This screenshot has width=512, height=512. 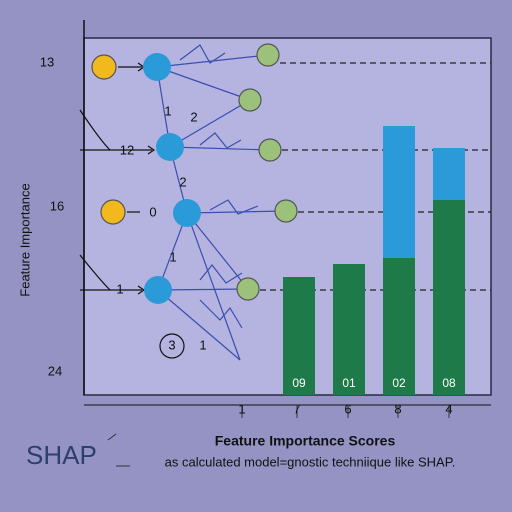 What do you see at coordinates (399, 383) in the screenshot?
I see `bar-label: 02` at bounding box center [399, 383].